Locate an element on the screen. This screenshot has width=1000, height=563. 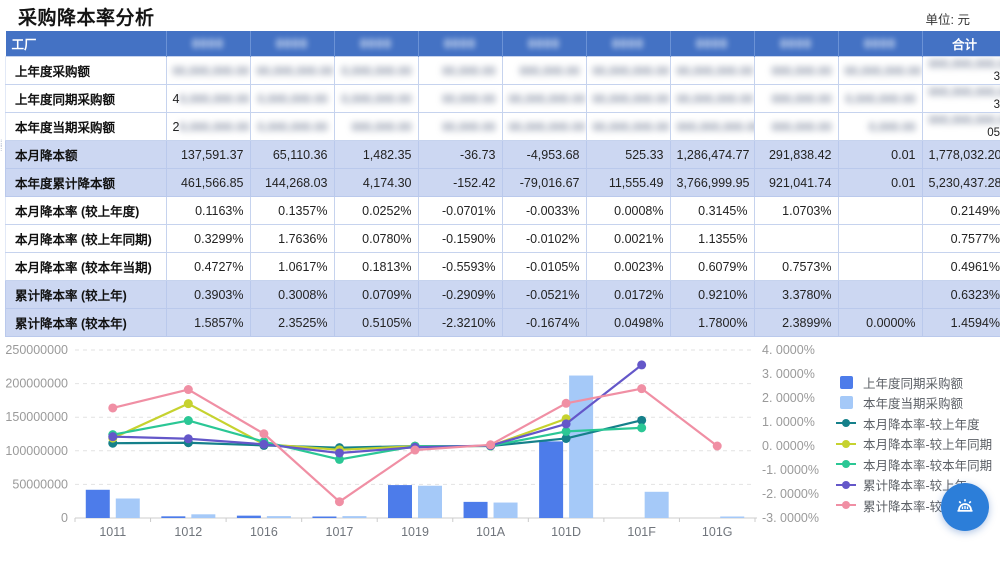
value-cell: 1.4594% is located at coordinates (960, 322).